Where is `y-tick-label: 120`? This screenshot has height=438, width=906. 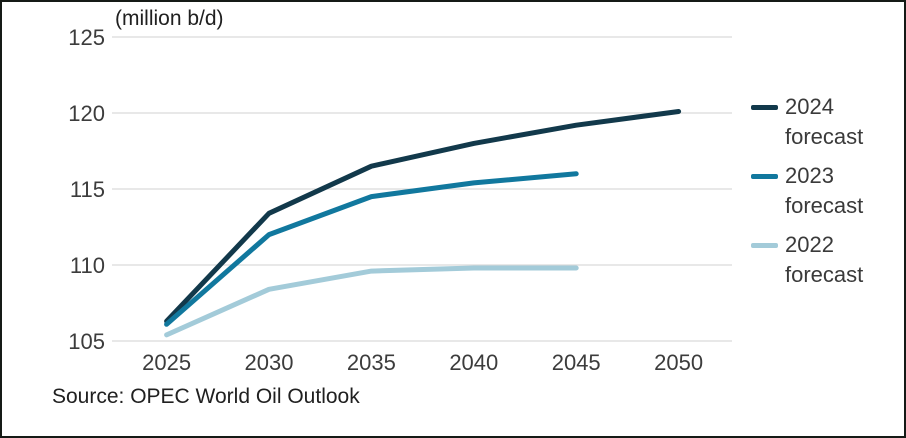 y-tick-label: 120 is located at coordinates (86, 113).